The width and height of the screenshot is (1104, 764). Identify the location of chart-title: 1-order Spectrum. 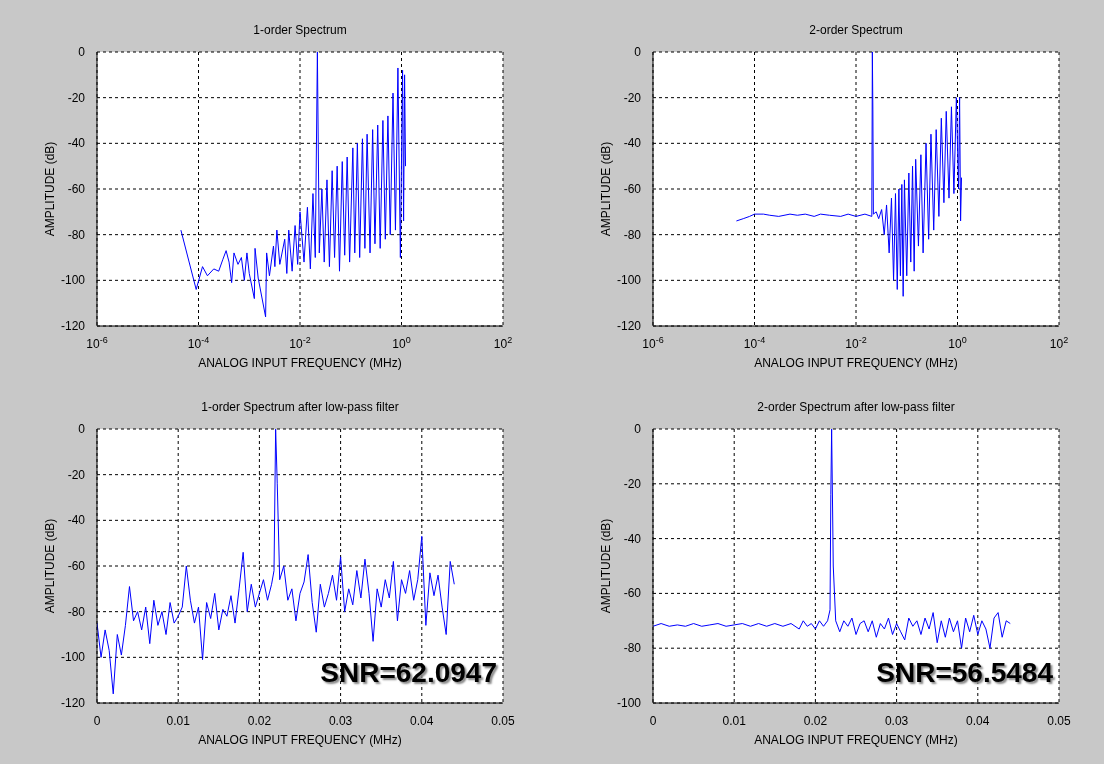
(300, 30).